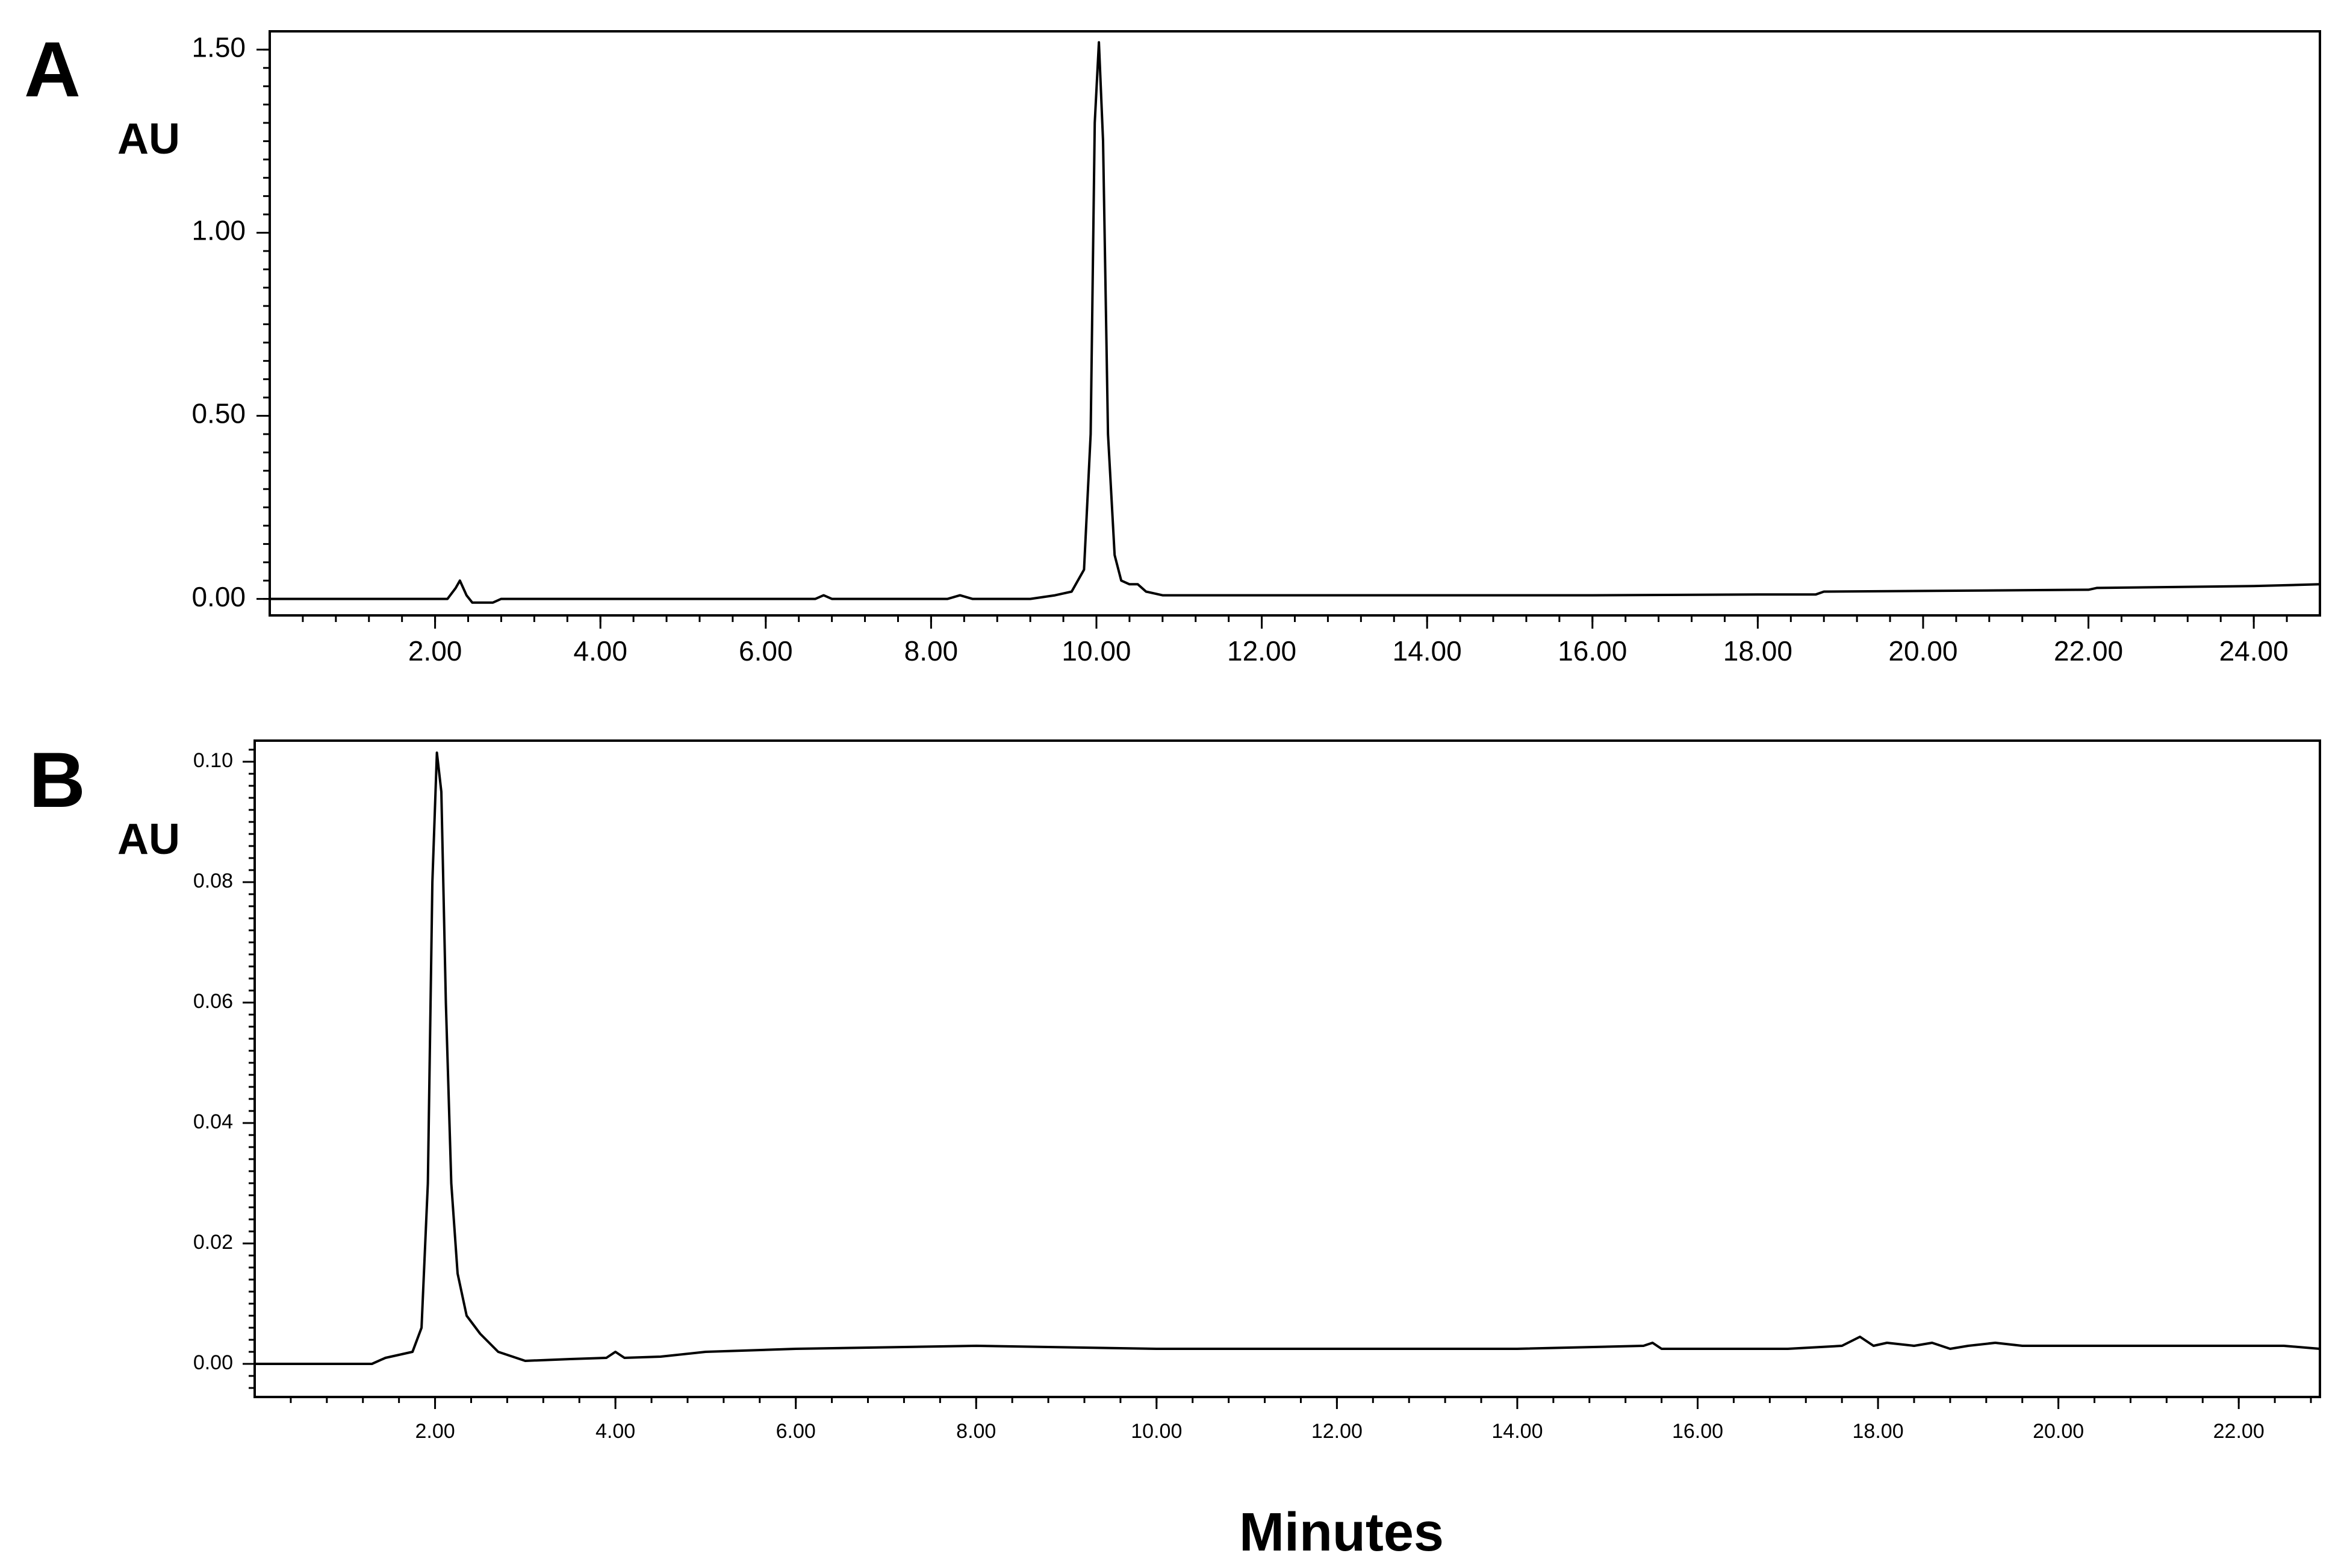 The width and height of the screenshot is (2344, 1568). What do you see at coordinates (2254, 651) in the screenshot?
I see `panel-a-x-tick-label: 24.00` at bounding box center [2254, 651].